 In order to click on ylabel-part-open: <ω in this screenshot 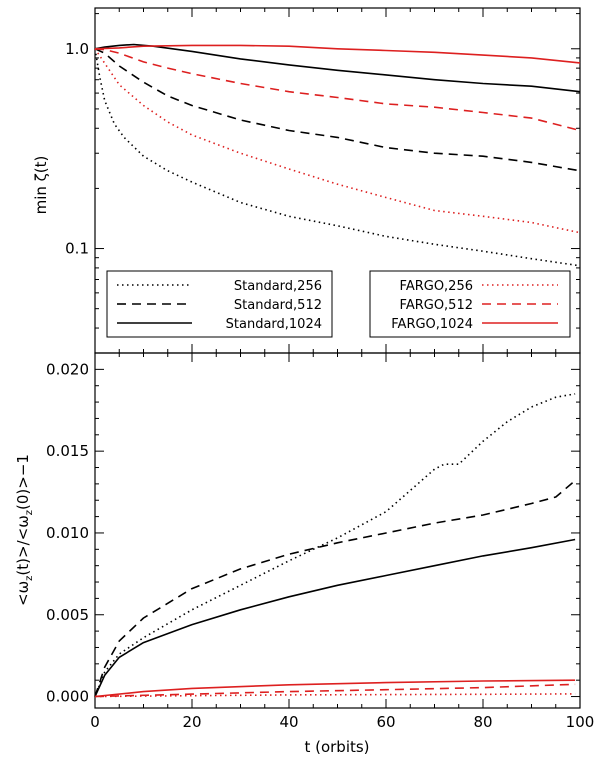, I will do `click(23, 593)`.